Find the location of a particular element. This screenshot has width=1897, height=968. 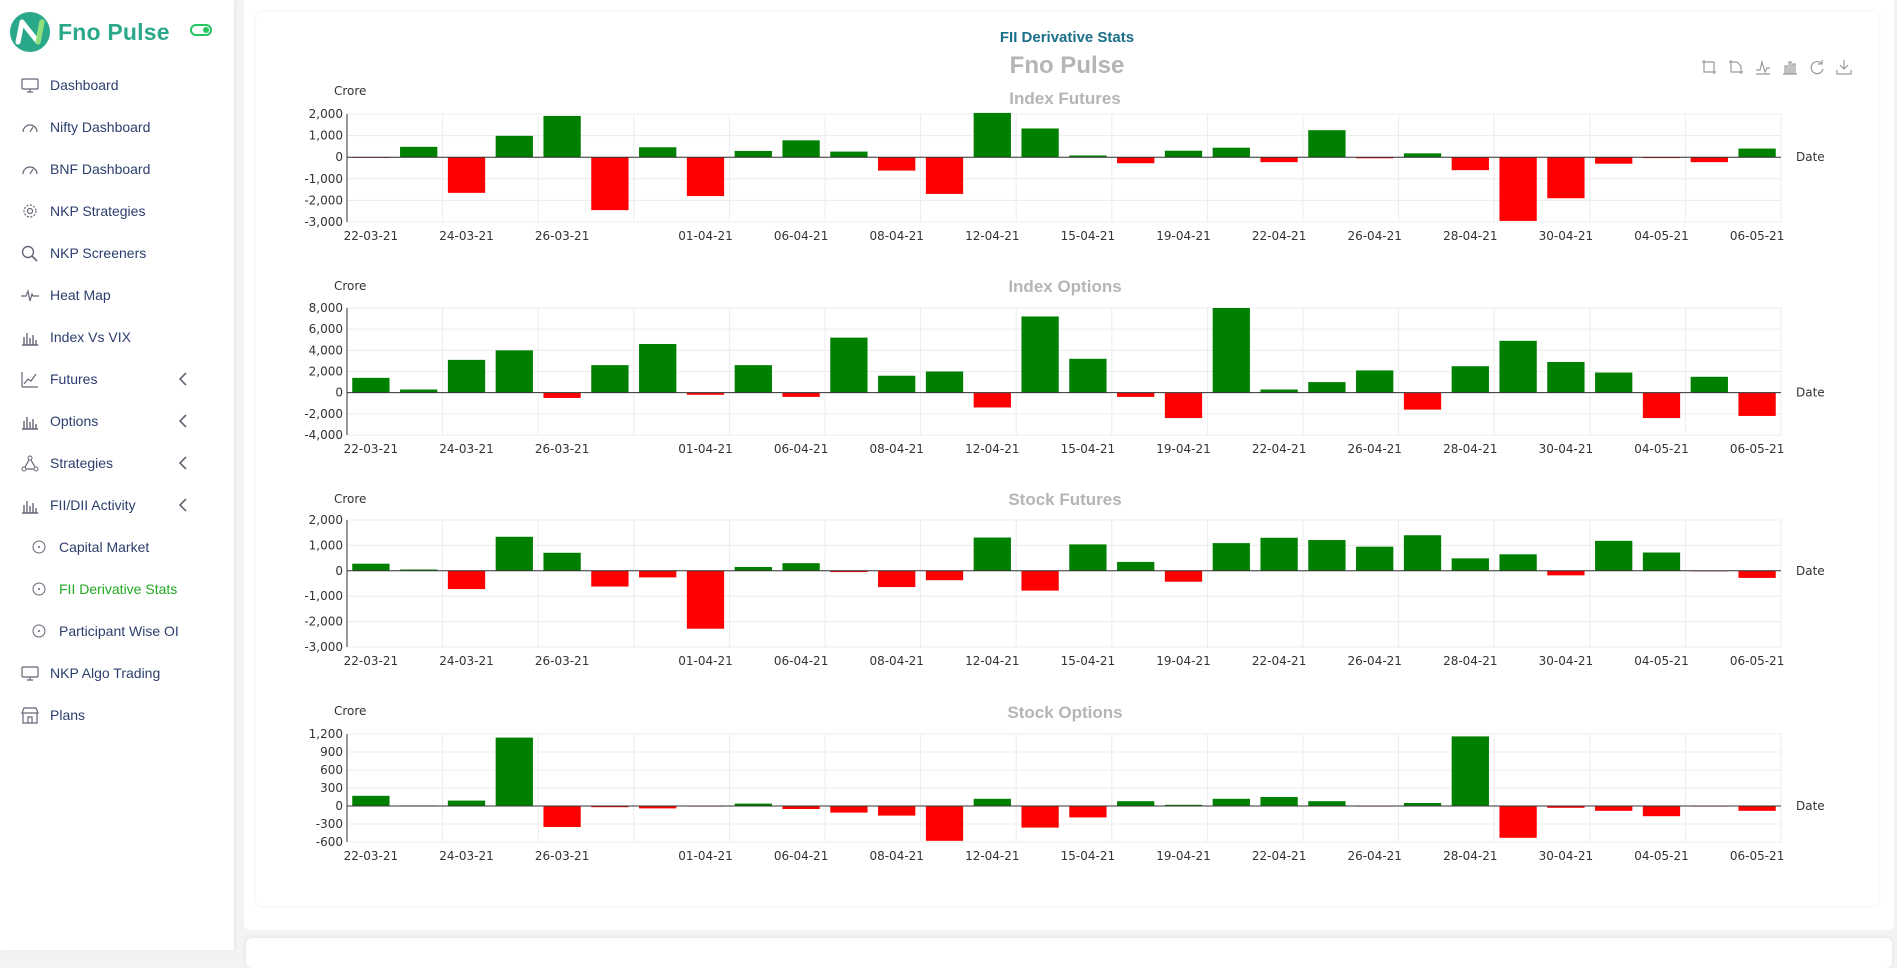

sidebar-item-options: Options is located at coordinates (117, 421).